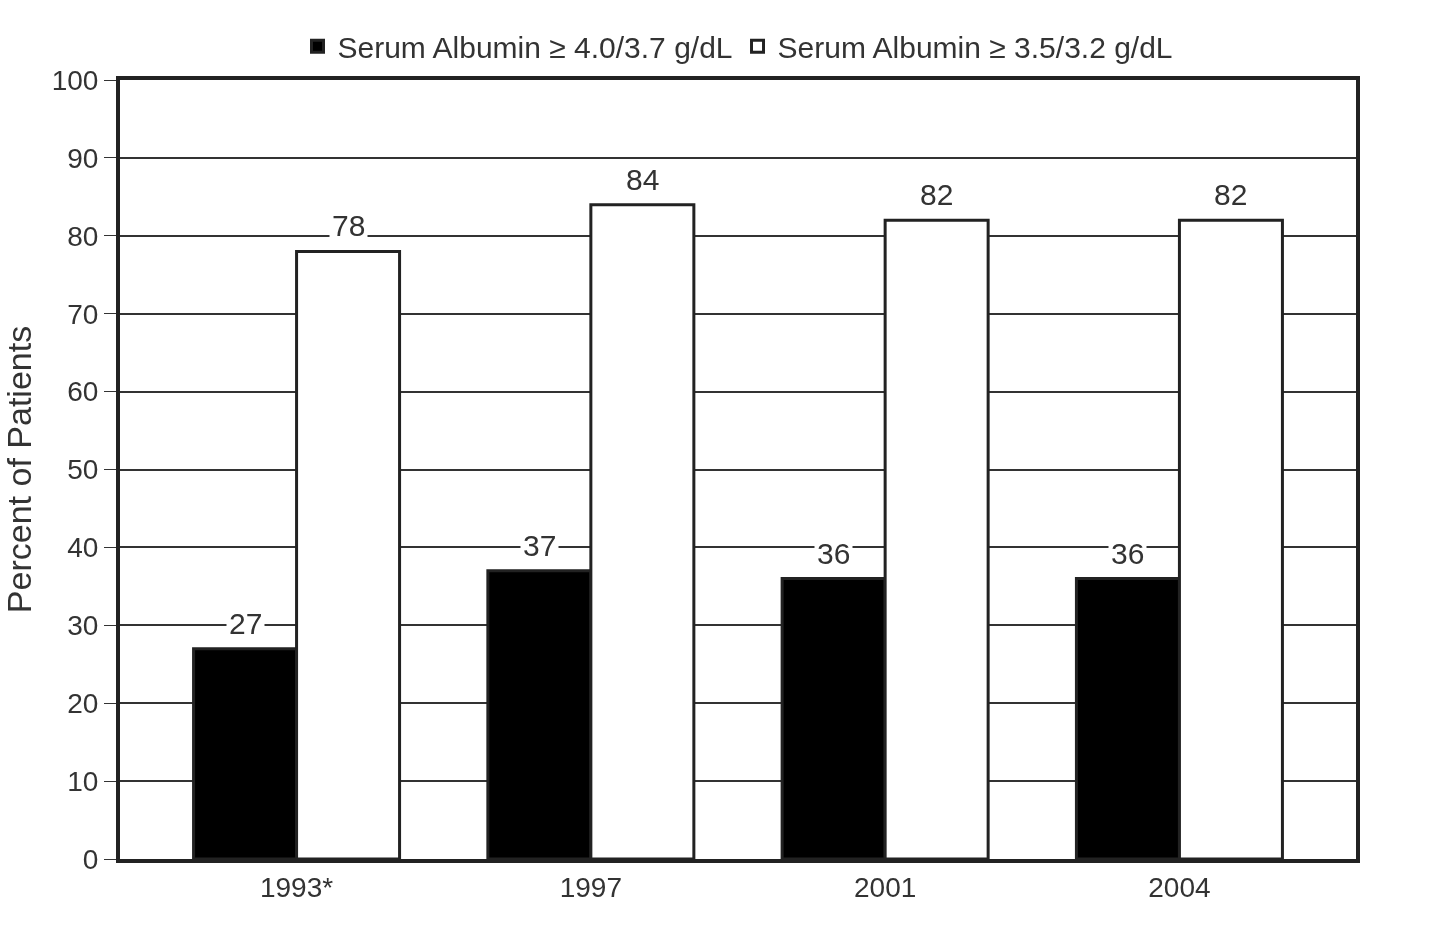 This screenshot has height=949, width=1446. What do you see at coordinates (535, 47) in the screenshot?
I see `legend-label: Serum Albumin ≥ 4.0/3.7 g/dL` at bounding box center [535, 47].